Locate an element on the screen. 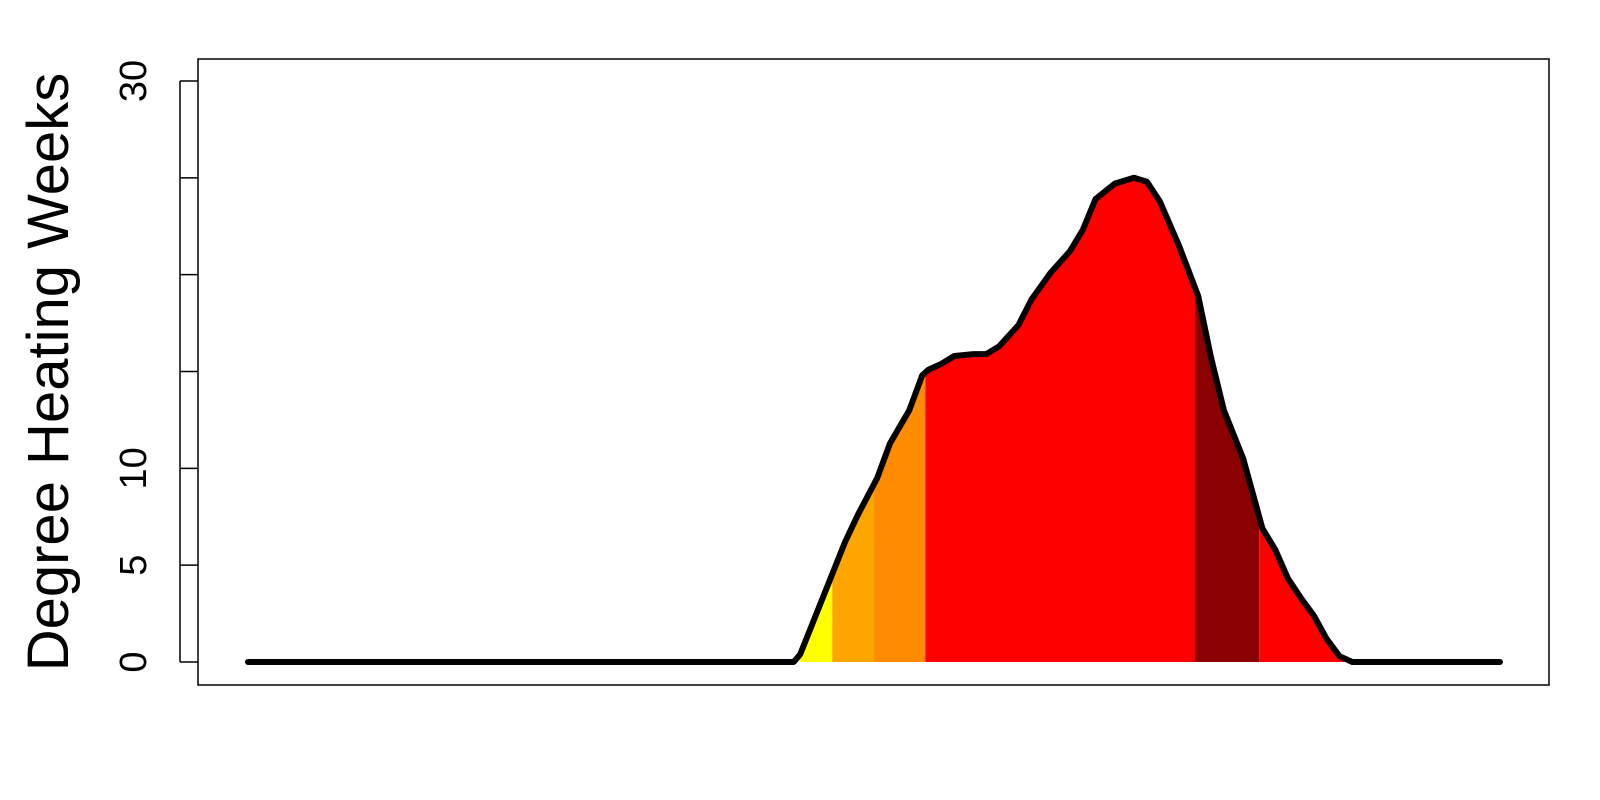 Image resolution: width=1600 pixels, height=800 pixels. y-tick-label-0: 0 is located at coordinates (134, 661).